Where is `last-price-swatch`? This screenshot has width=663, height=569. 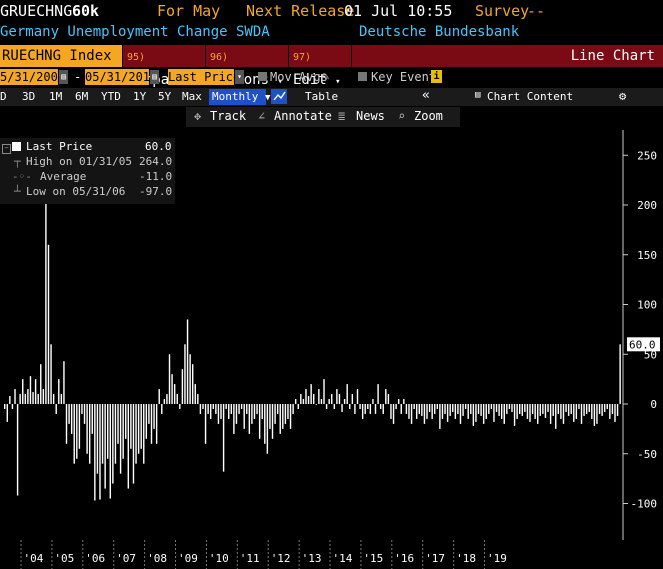 last-price-swatch is located at coordinates (16, 146).